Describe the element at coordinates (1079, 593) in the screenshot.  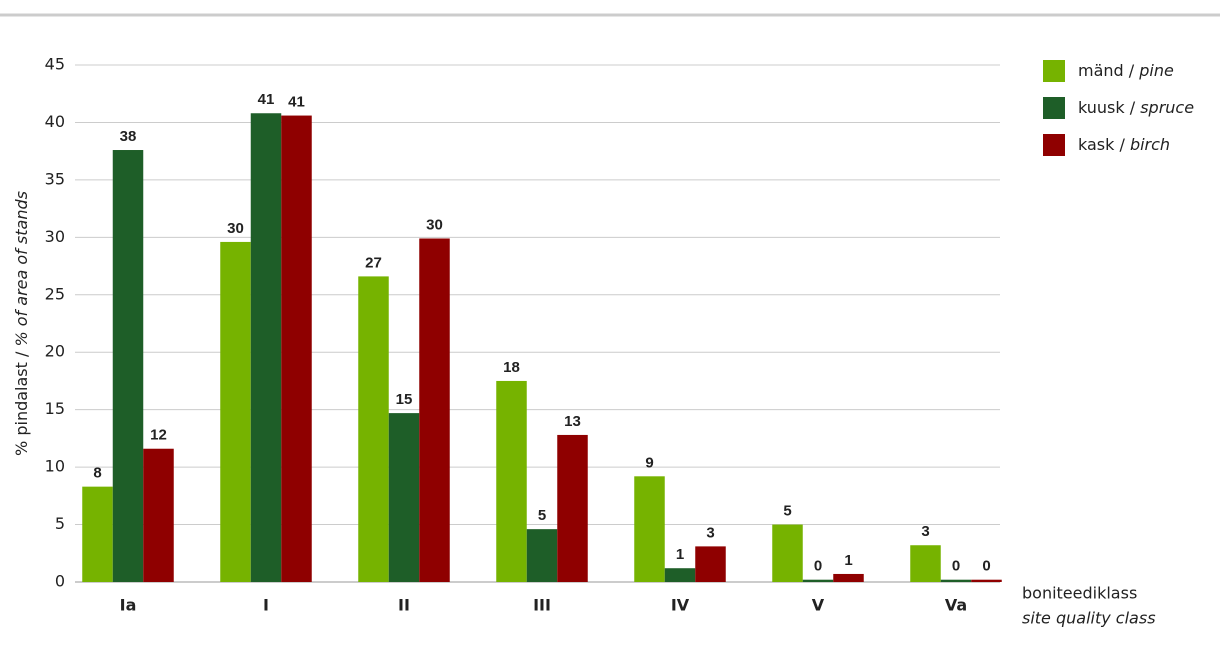
I see `x-axis-label: boniteediklass` at that location.